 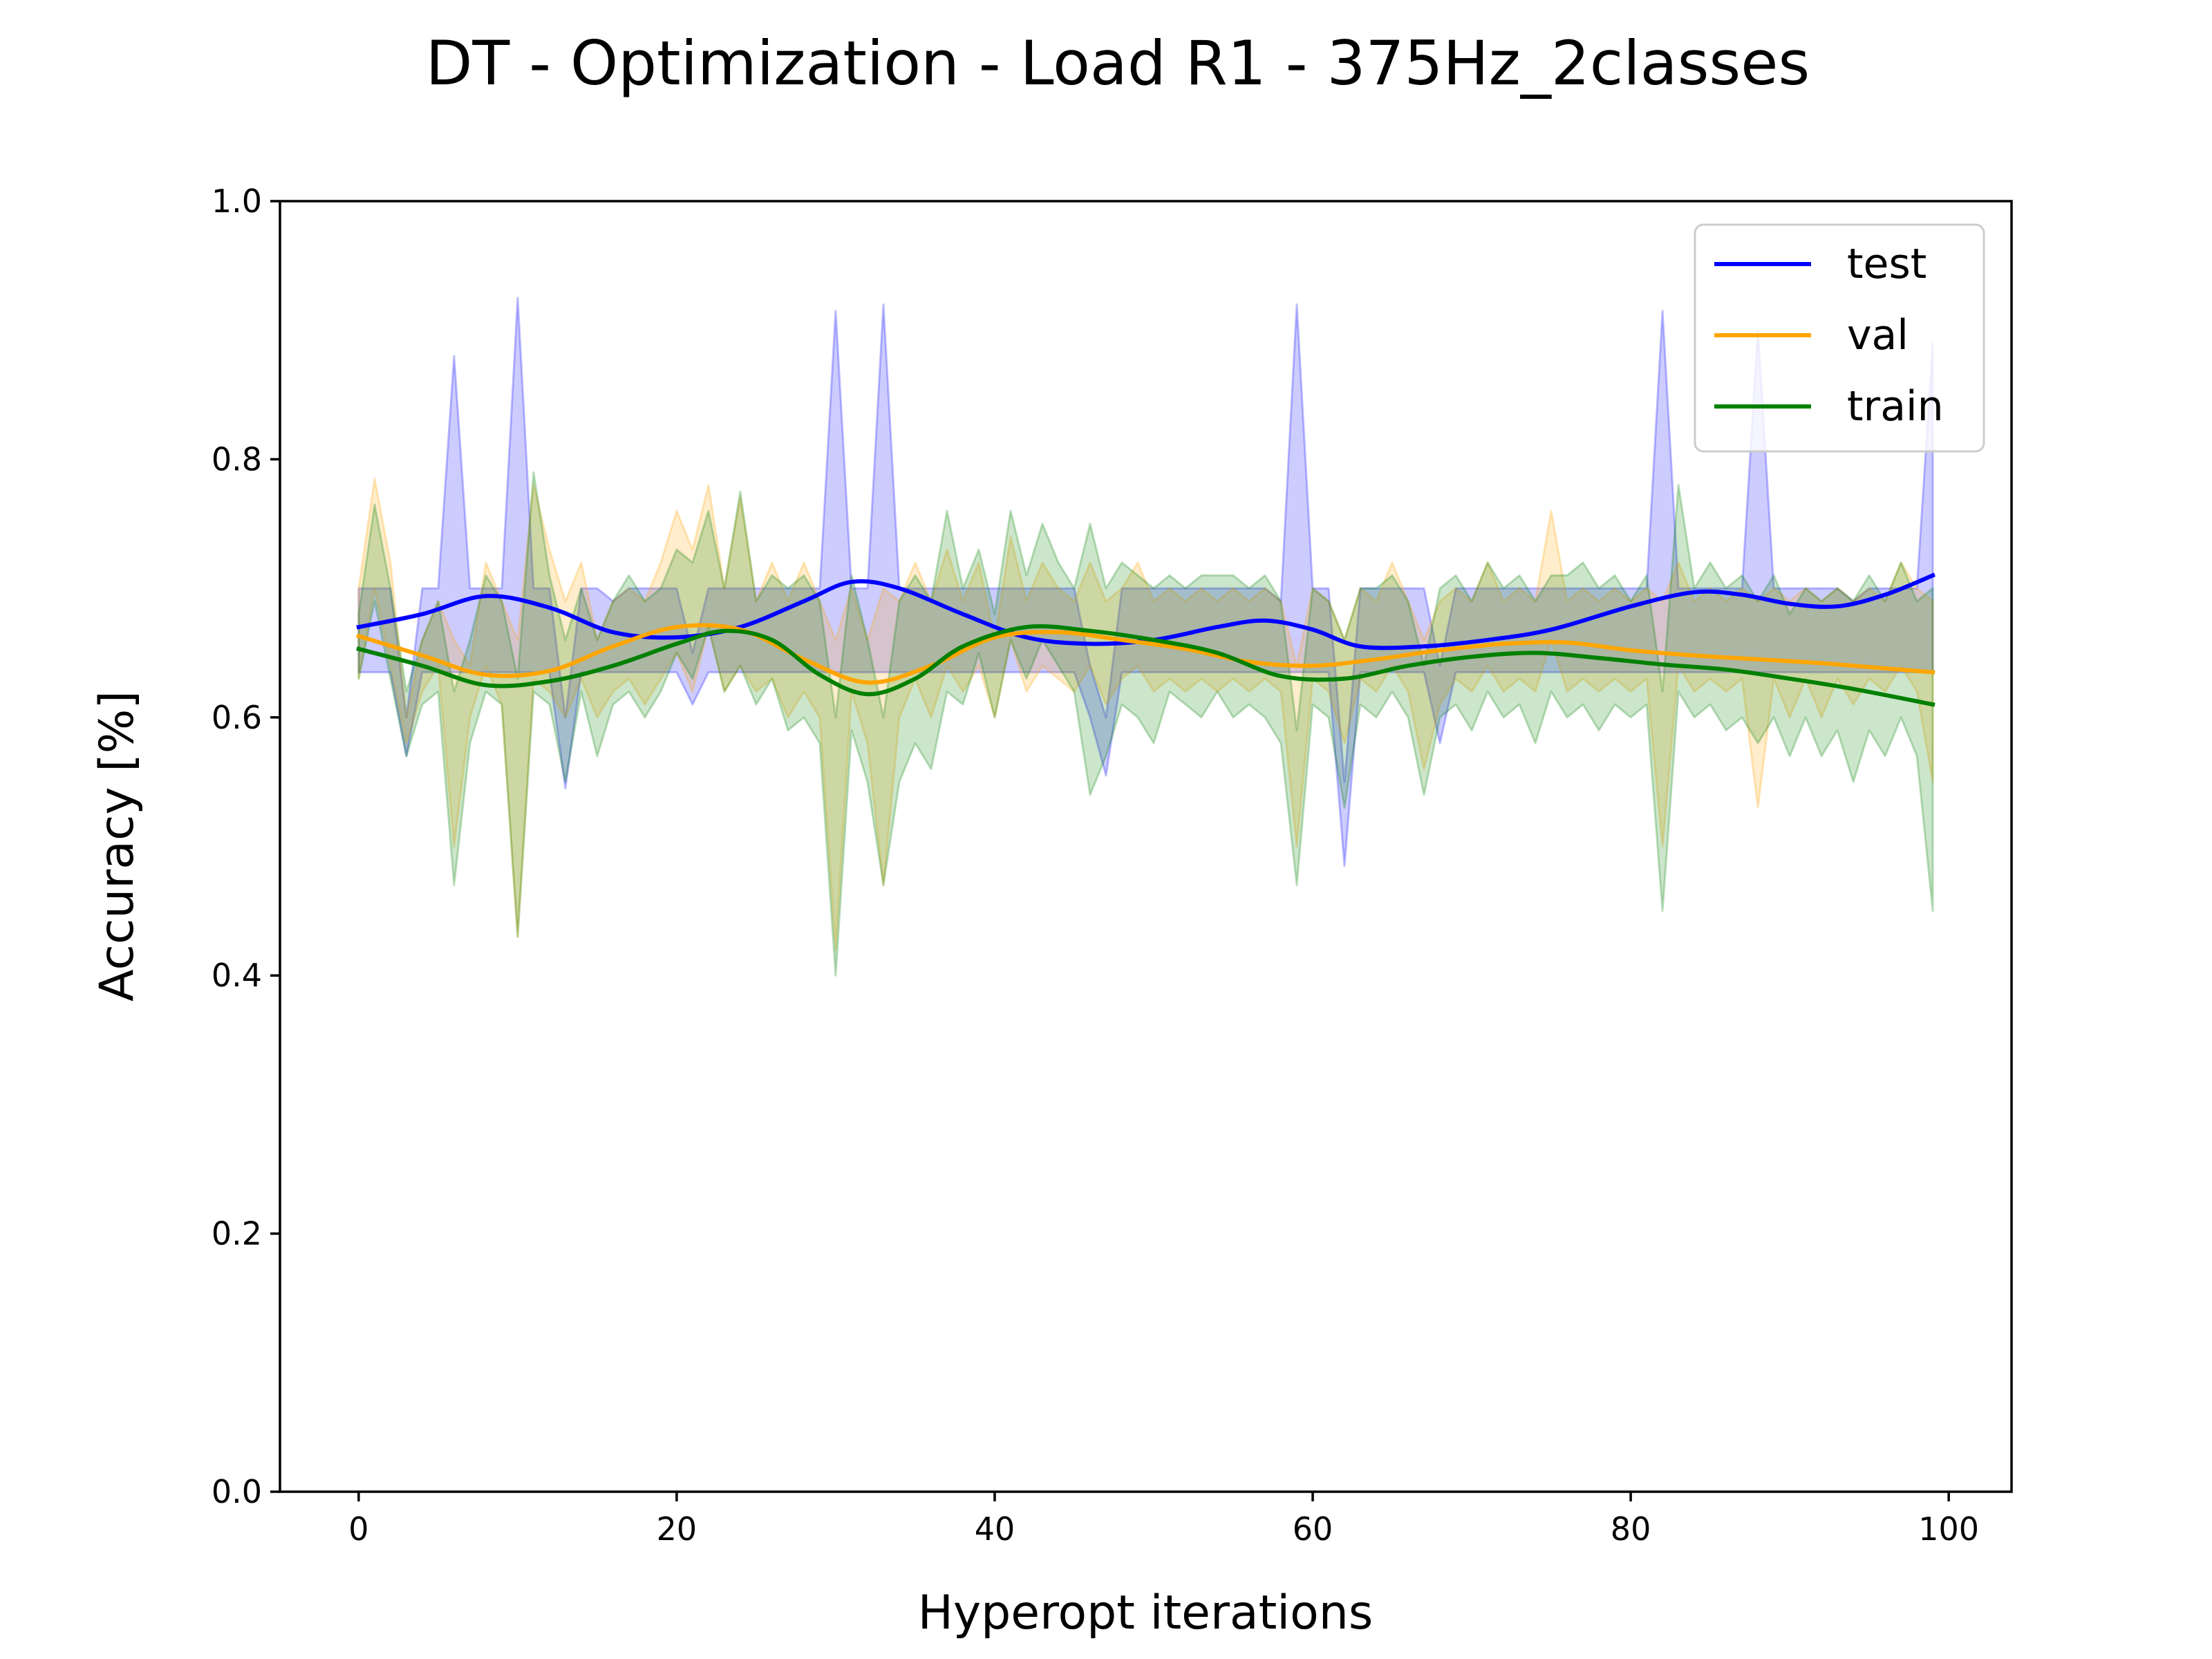 What do you see at coordinates (237, 1234) in the screenshot?
I see `y-tick-label: 0.2` at bounding box center [237, 1234].